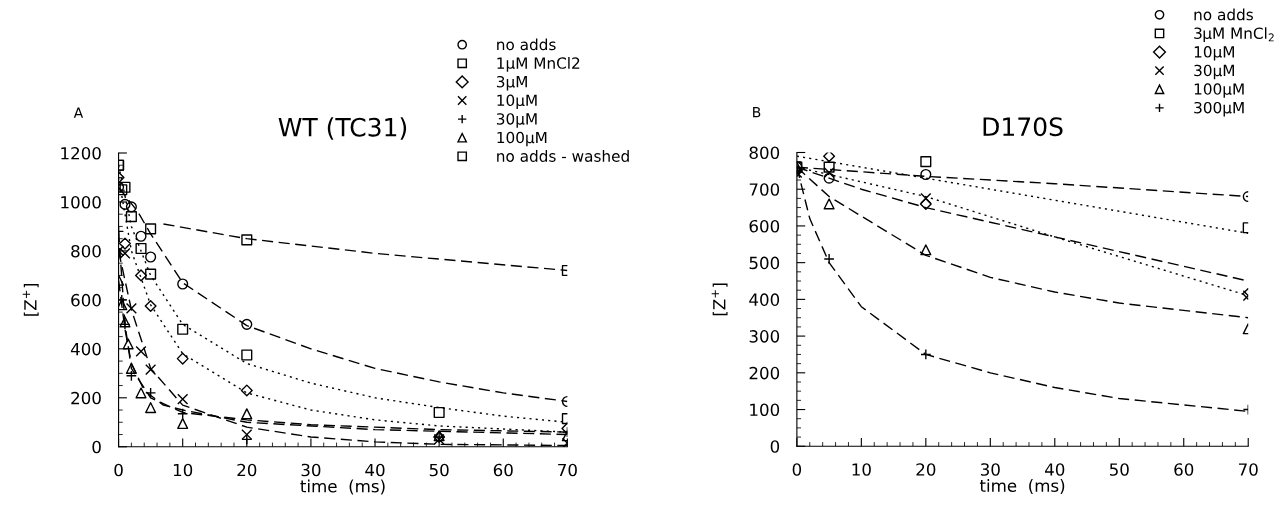  I want to click on legend-label: 1µM MnCl2, so click(538, 64).